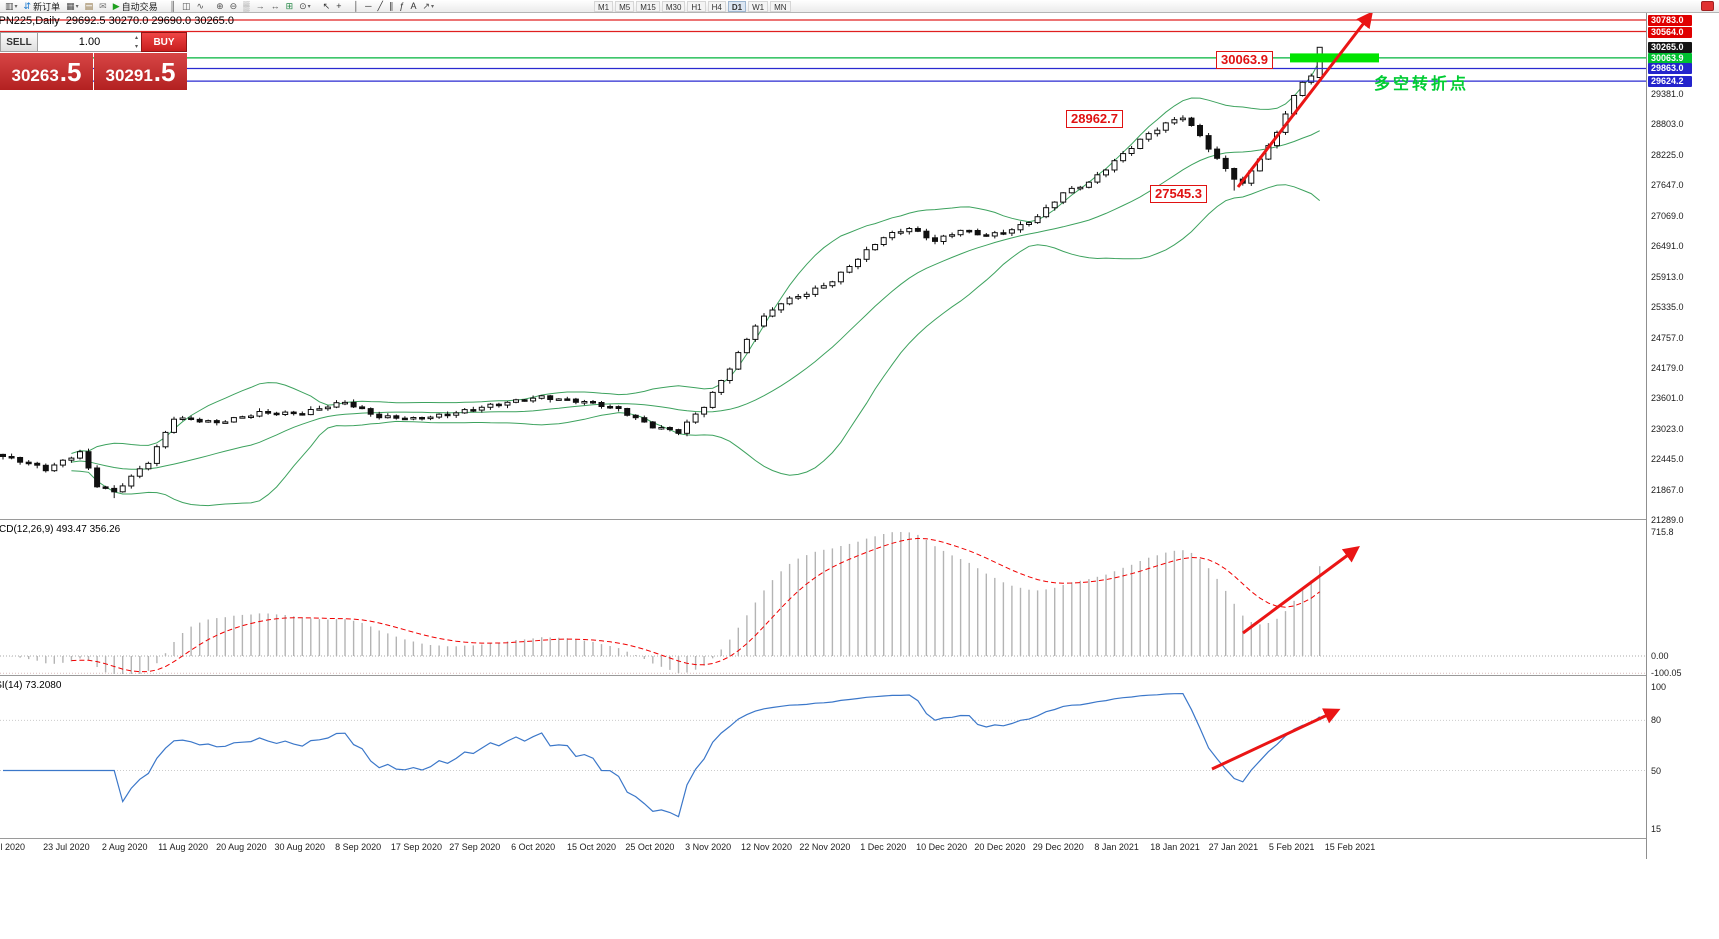 The image size is (1719, 939). I want to click on trendline-icon-glyph: ╱, so click(380, 6).